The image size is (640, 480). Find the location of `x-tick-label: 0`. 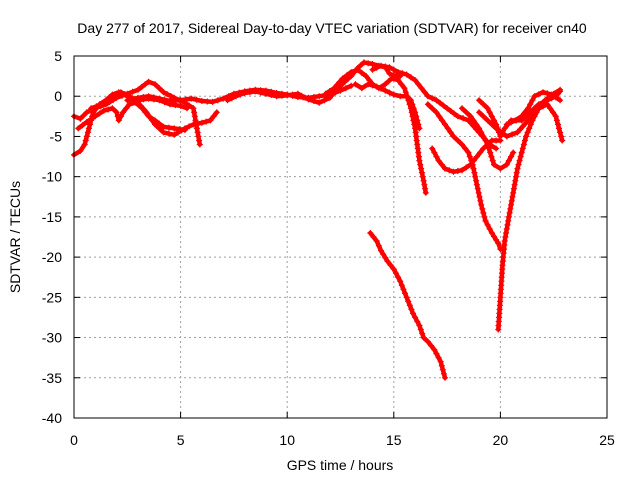

x-tick-label: 0 is located at coordinates (74, 440).